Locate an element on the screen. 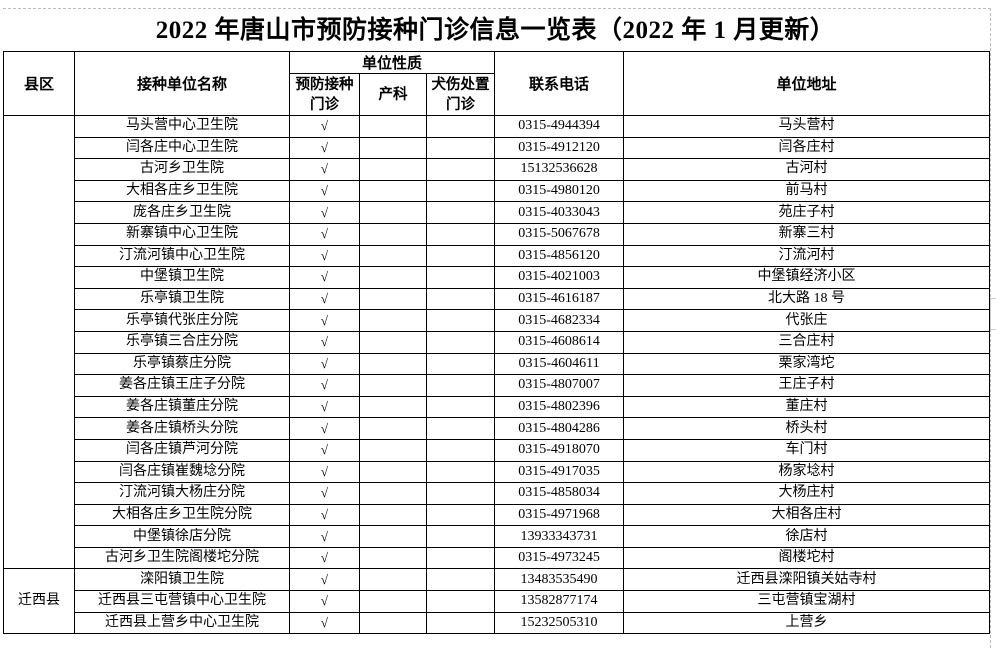 Image resolution: width=996 pixels, height=648 pixels. table-row: 古河乡卫生院阁楼坨分院 √ 0315-4973245 阁楼坨村 is located at coordinates (497, 558).